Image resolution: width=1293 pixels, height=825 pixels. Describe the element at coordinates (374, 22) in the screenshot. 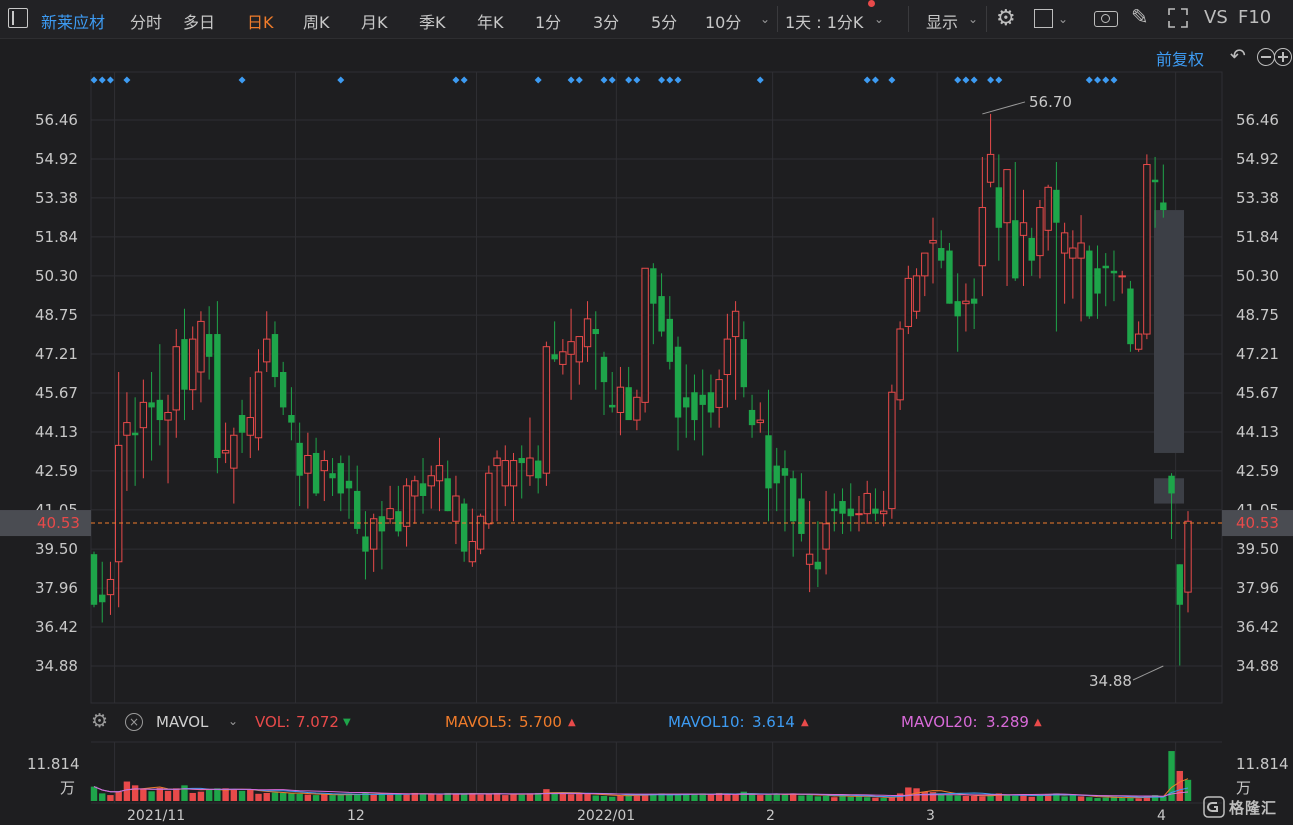

I see `tab-period-4: 月K` at that location.